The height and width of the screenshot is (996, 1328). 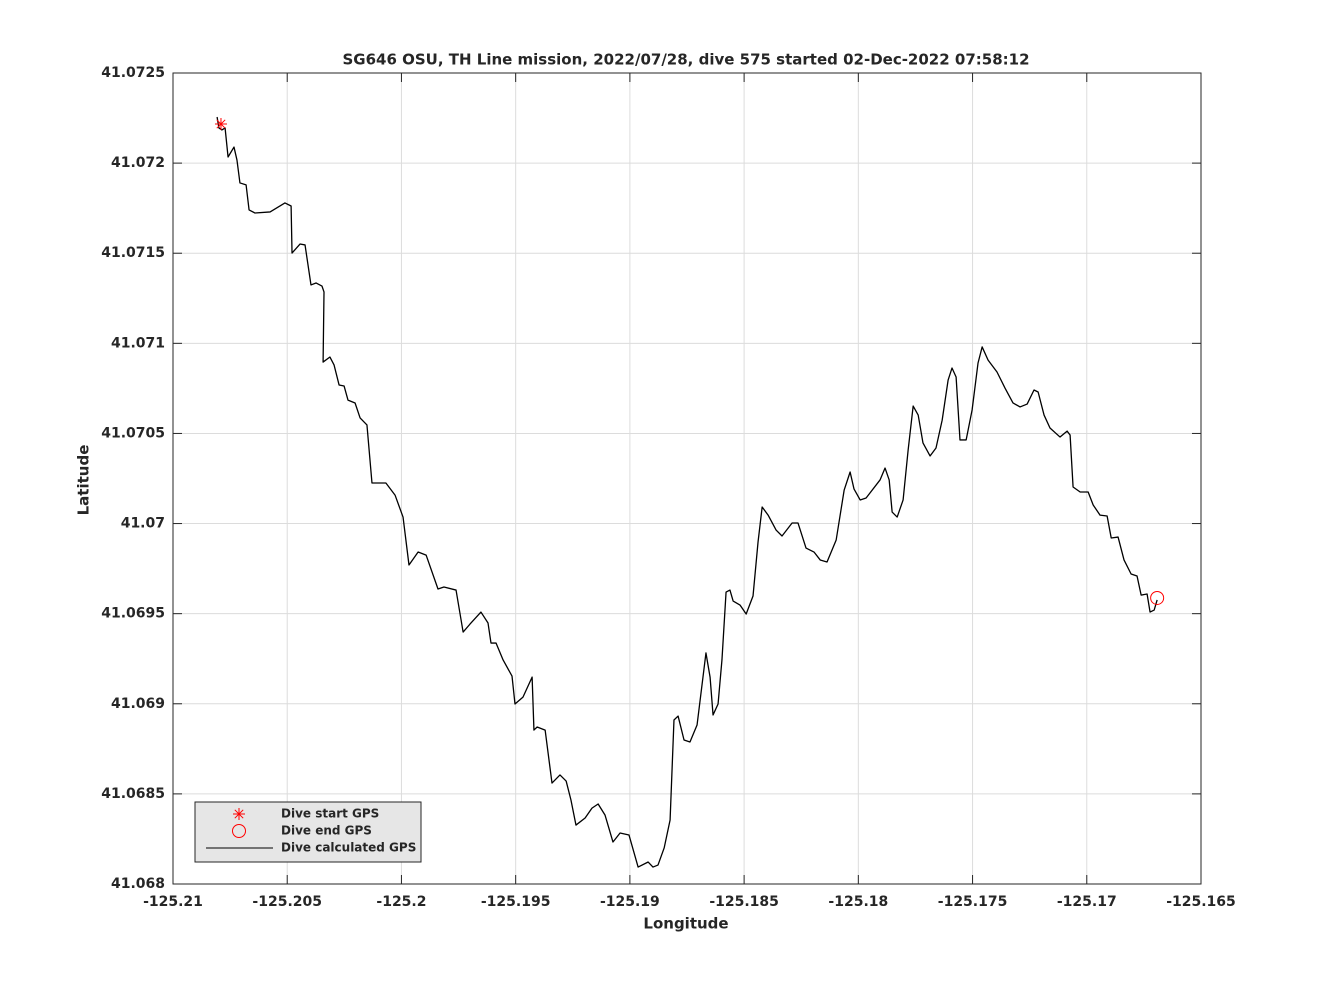 What do you see at coordinates (287, 902) in the screenshot?
I see `x-tick-label: -125.205` at bounding box center [287, 902].